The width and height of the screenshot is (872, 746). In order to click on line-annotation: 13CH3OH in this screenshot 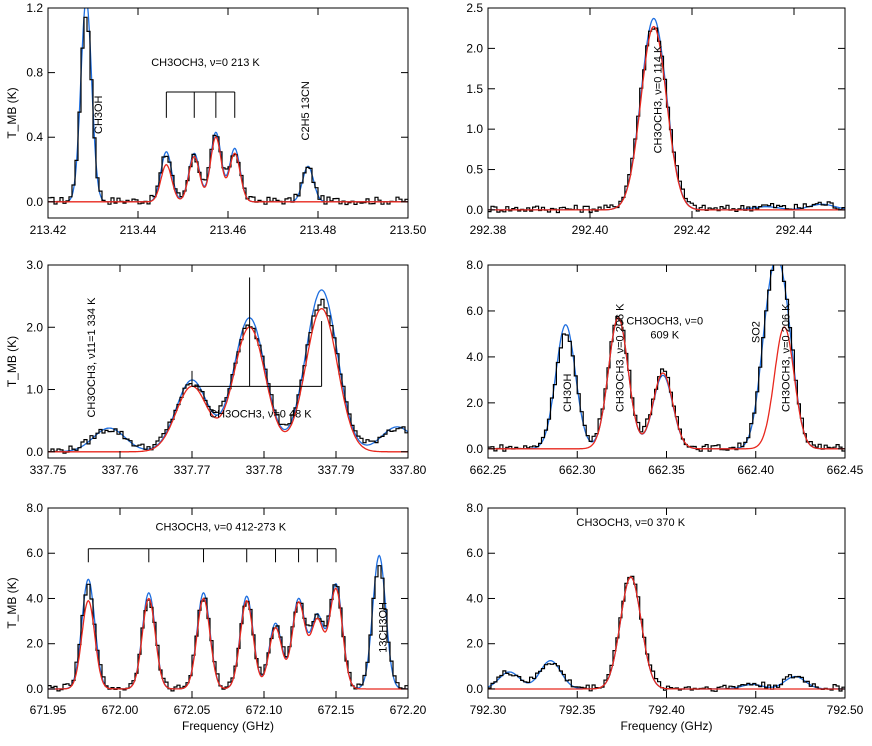, I will do `click(383, 627)`.